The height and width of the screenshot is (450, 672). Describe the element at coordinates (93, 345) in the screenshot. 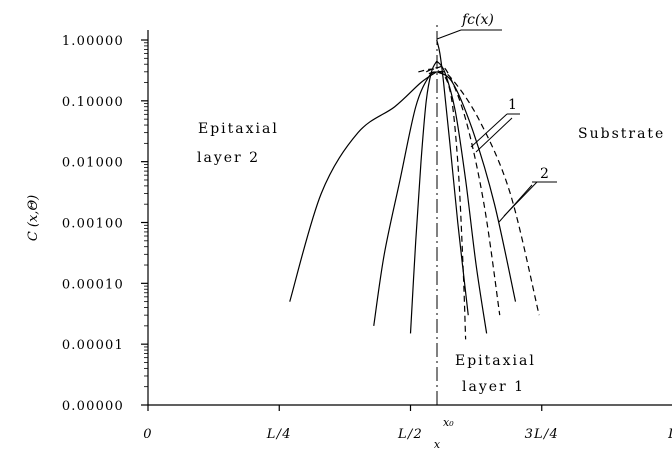

I see `y-tick-label: 0.00001` at that location.